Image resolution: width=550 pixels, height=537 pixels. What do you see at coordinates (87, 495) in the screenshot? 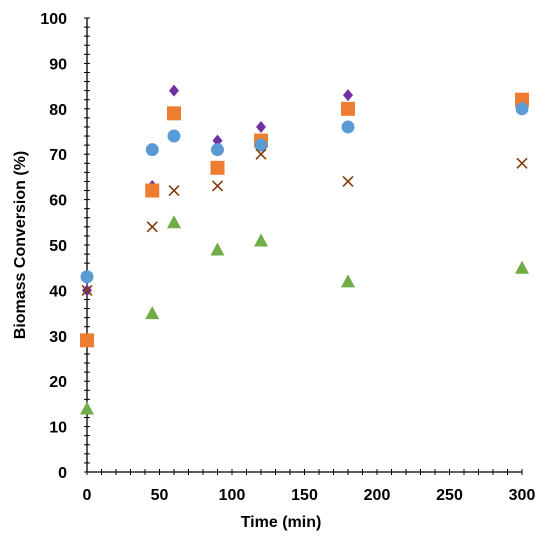
I see `x-tick-label: 0` at bounding box center [87, 495].